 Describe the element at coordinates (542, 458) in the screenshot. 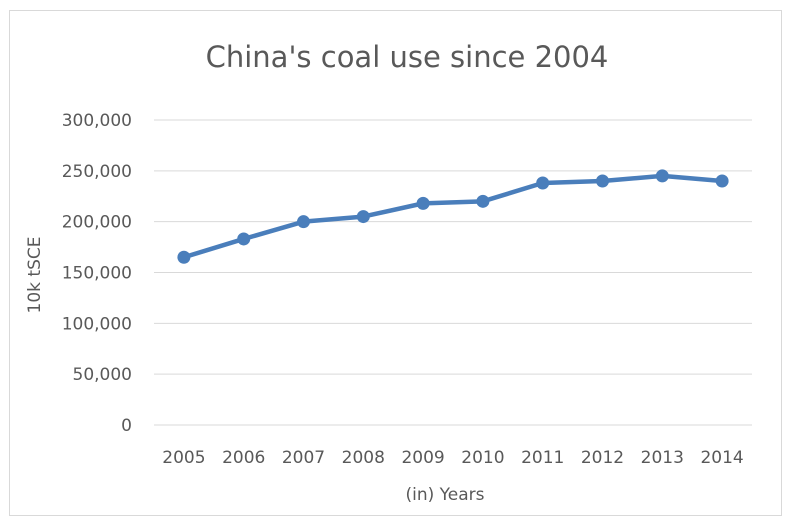

I see `x-tick-label: 2011` at that location.